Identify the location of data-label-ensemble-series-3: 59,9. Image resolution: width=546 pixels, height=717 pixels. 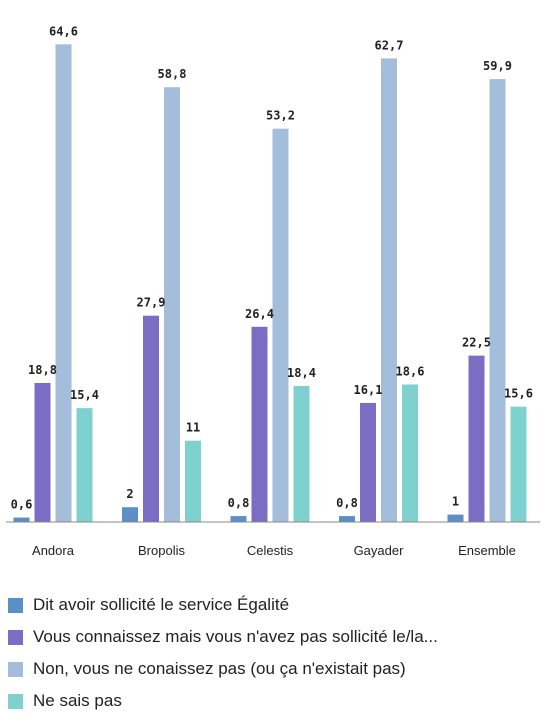
(497, 66).